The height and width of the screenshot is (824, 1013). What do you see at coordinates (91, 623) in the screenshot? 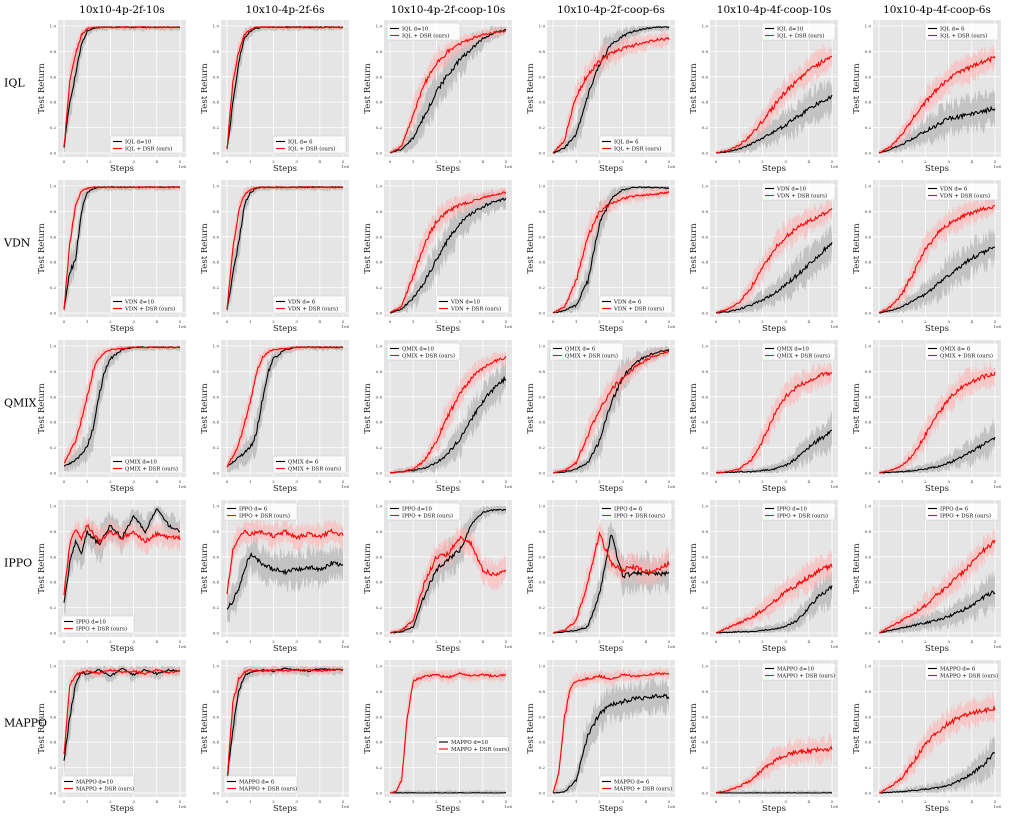
I see `legend-entry: IPPO d=10` at bounding box center [91, 623].